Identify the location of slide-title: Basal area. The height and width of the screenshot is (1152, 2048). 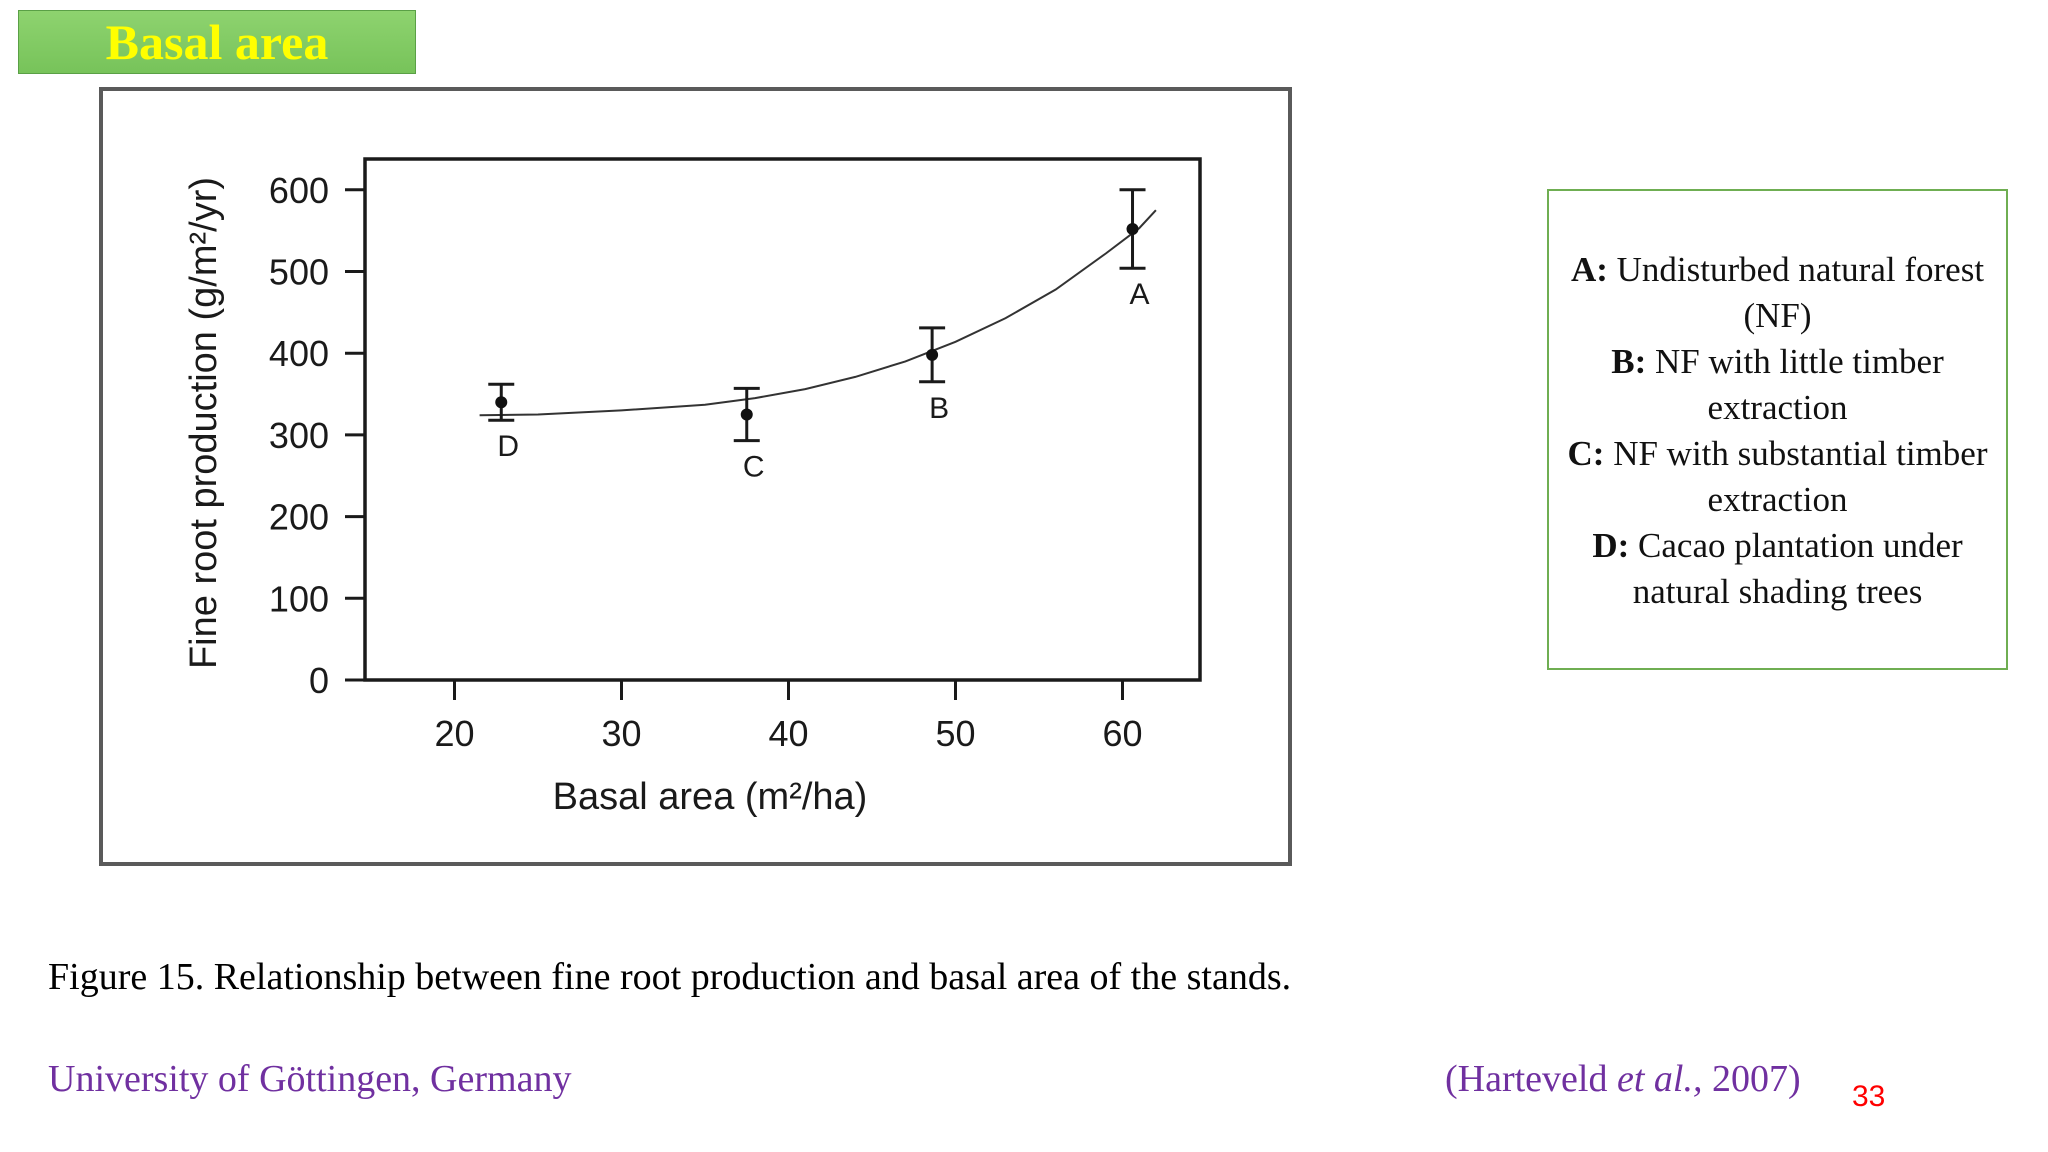
(217, 42).